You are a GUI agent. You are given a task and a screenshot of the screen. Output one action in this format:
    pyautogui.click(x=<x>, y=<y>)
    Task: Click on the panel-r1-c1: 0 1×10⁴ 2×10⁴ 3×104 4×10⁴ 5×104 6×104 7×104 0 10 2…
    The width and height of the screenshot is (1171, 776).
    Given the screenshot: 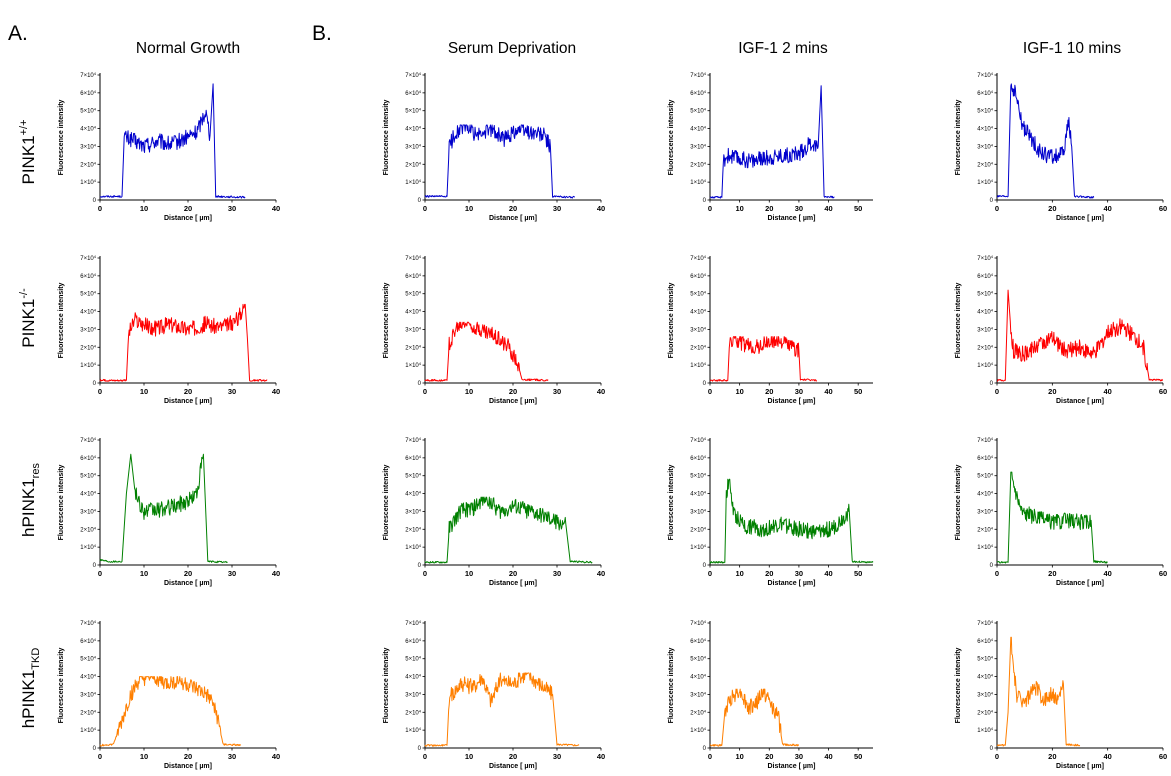 What is the action you would take?
    pyautogui.click(x=494, y=329)
    